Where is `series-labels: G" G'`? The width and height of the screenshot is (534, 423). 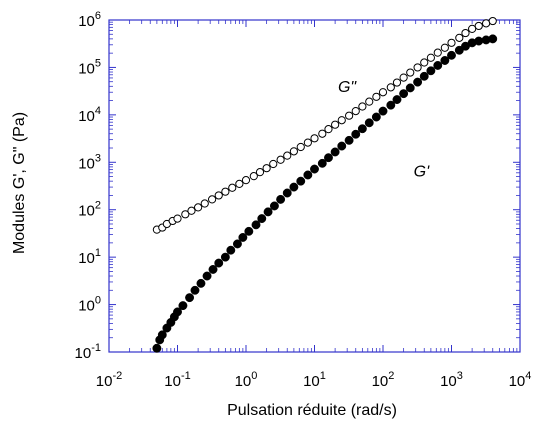
series-labels: G" G' is located at coordinates (384, 129).